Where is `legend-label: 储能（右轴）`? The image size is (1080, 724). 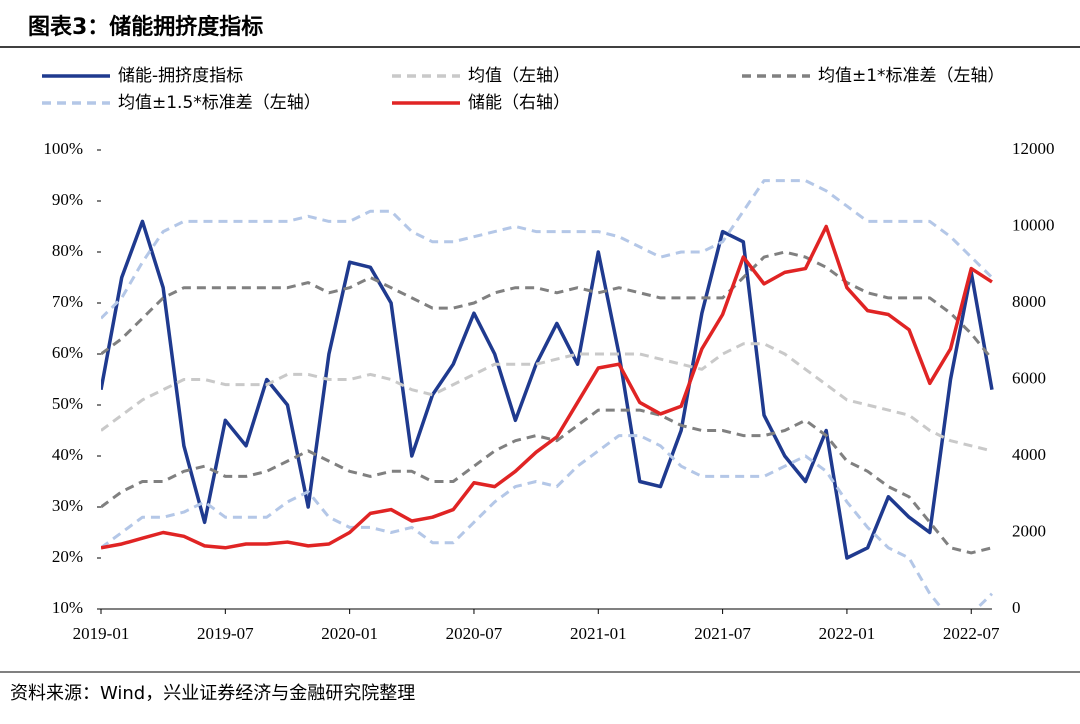 legend-label: 储能（右轴） is located at coordinates (519, 103).